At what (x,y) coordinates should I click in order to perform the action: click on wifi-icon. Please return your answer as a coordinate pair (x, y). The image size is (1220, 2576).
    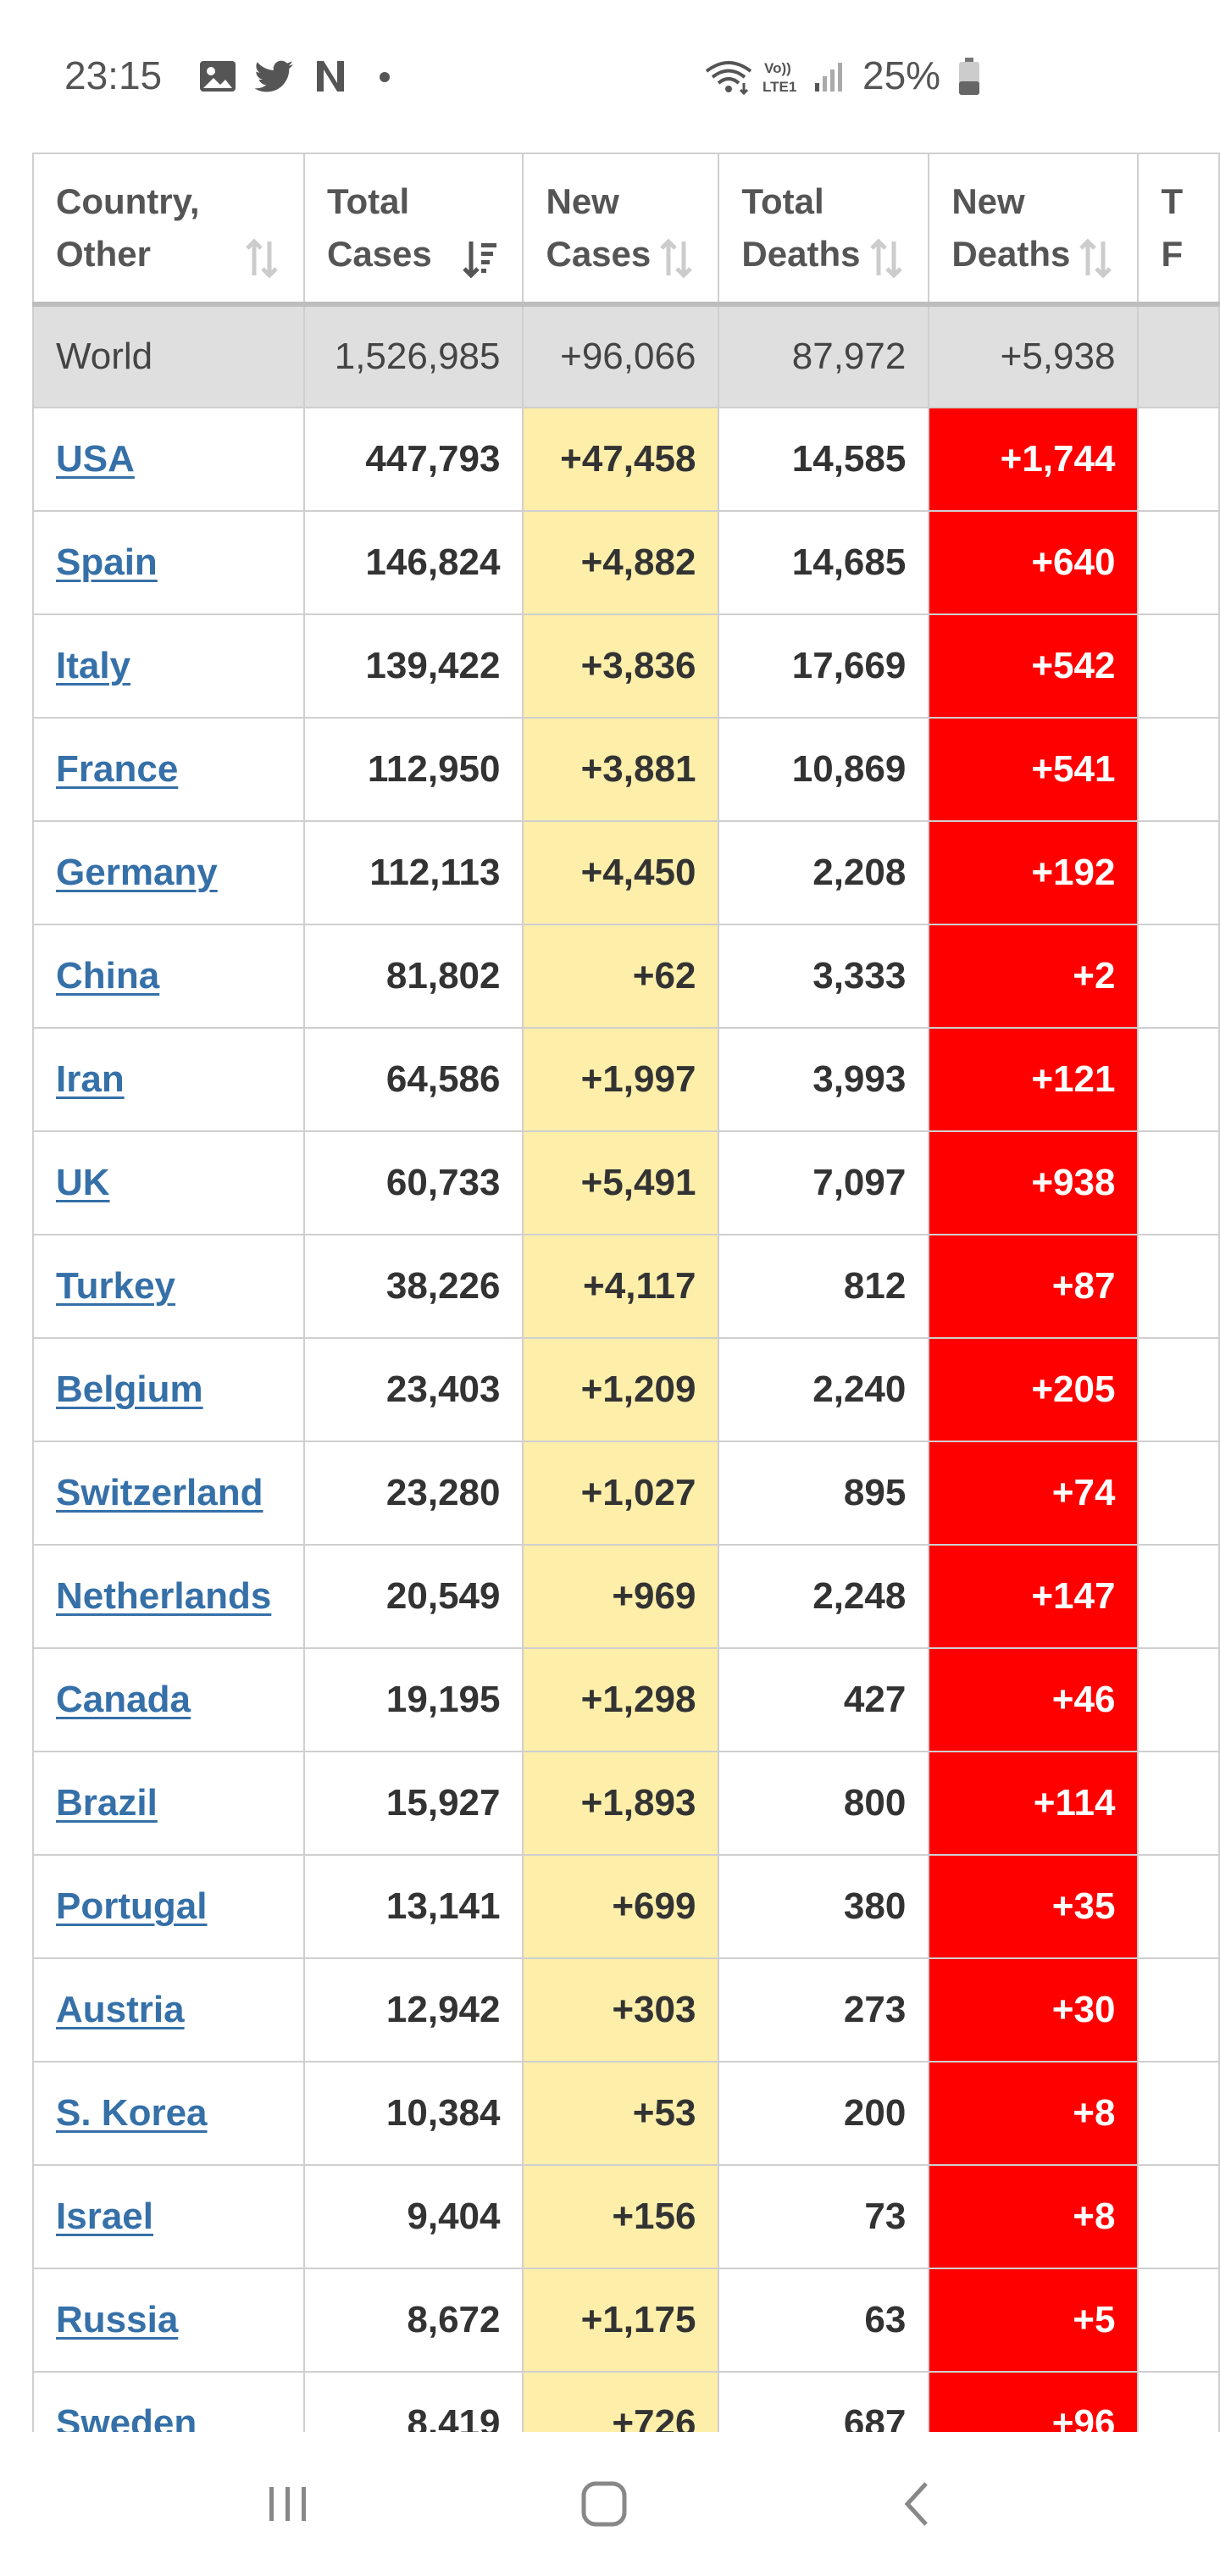
    Looking at the image, I should click on (728, 78).